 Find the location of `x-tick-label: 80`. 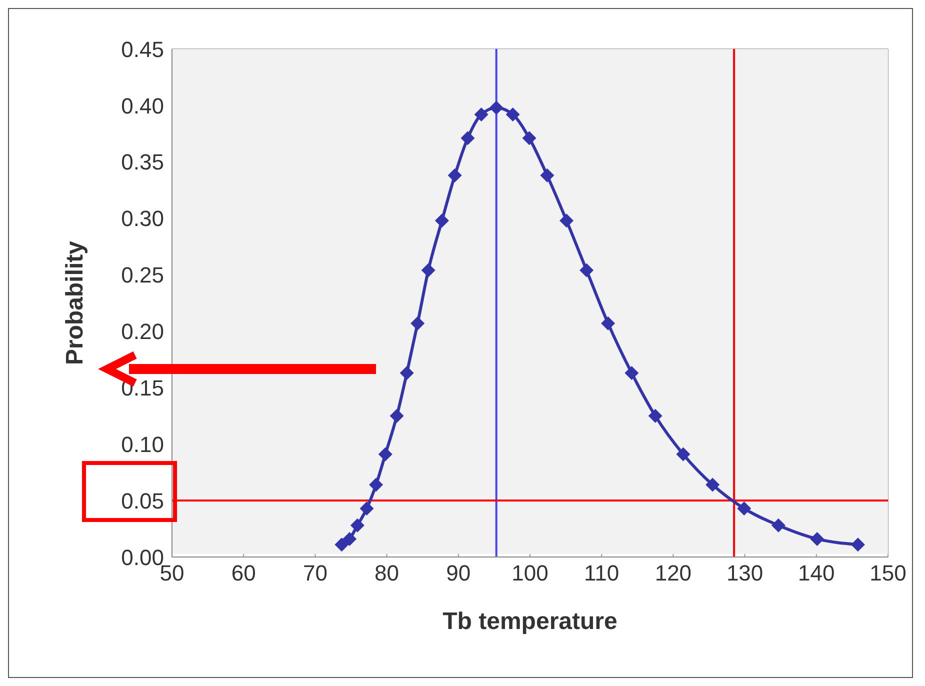

x-tick-label: 80 is located at coordinates (387, 573).